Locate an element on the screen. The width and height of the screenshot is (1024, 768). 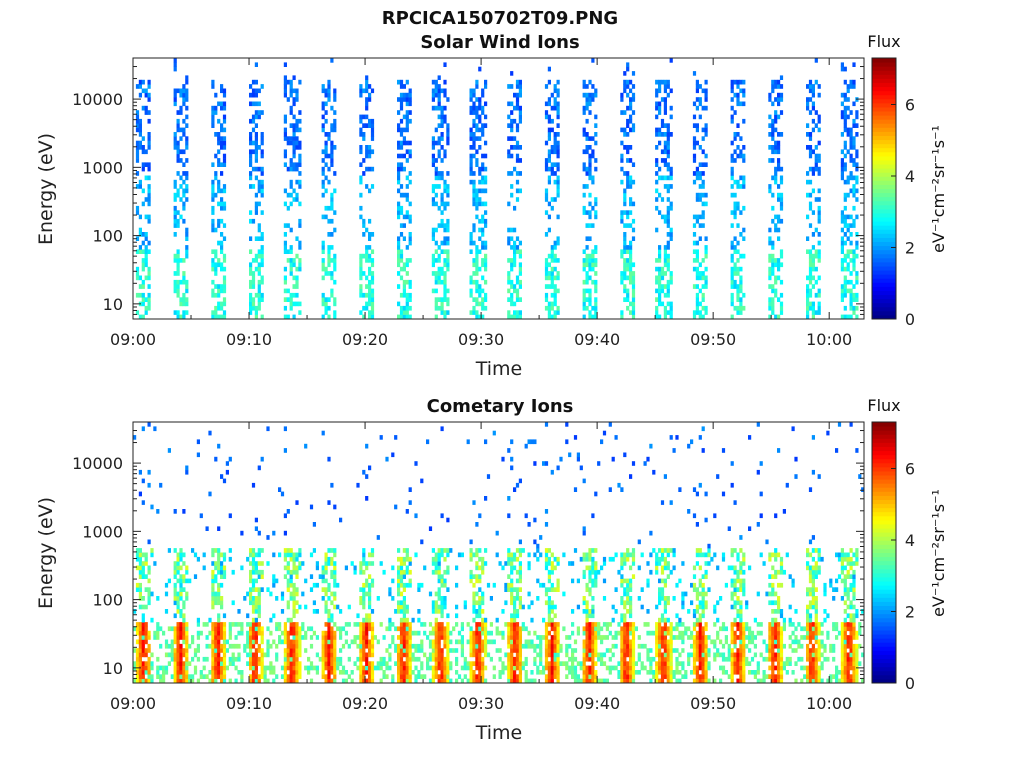
x-tick-label: 09:30 is located at coordinates (481, 339).